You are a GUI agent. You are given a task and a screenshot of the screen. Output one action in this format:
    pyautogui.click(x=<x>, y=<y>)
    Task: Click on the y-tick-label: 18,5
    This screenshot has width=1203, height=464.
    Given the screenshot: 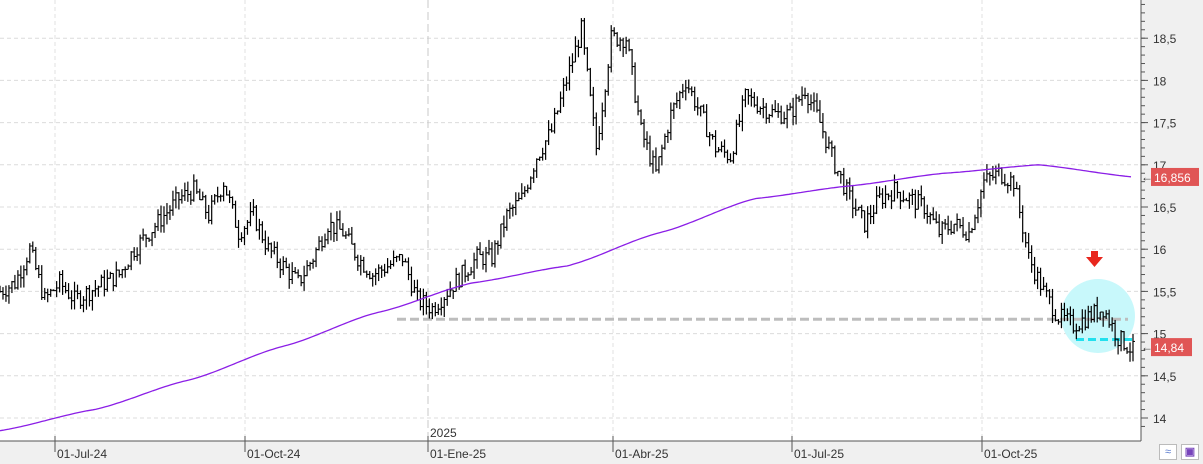 What is the action you would take?
    pyautogui.click(x=1165, y=39)
    